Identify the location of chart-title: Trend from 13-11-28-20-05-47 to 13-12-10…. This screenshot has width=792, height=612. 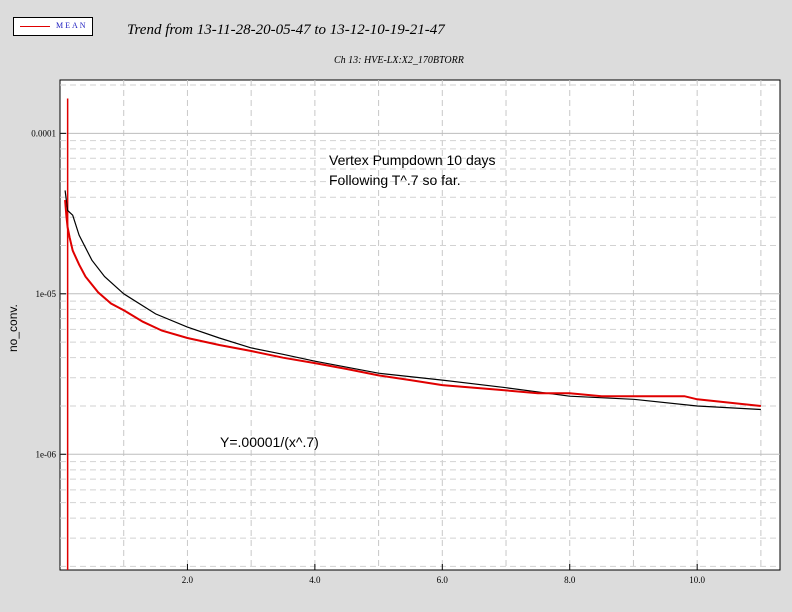
(286, 30).